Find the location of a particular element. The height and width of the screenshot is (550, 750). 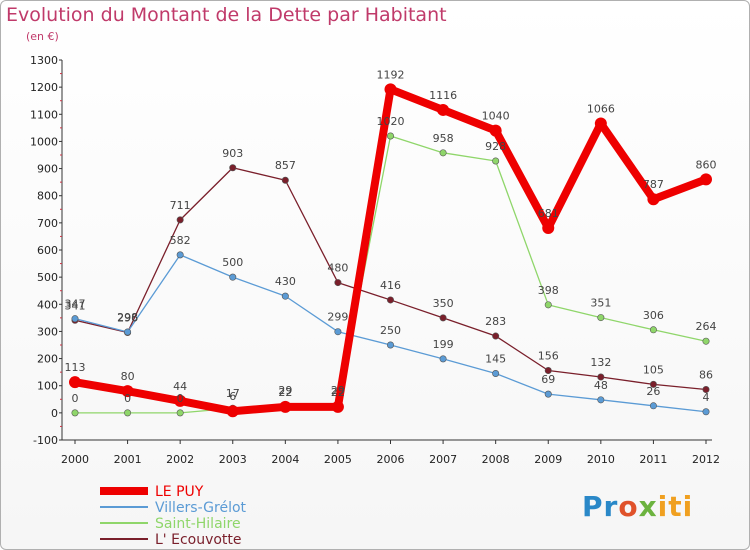

data-label-2: 29 is located at coordinates (338, 390).